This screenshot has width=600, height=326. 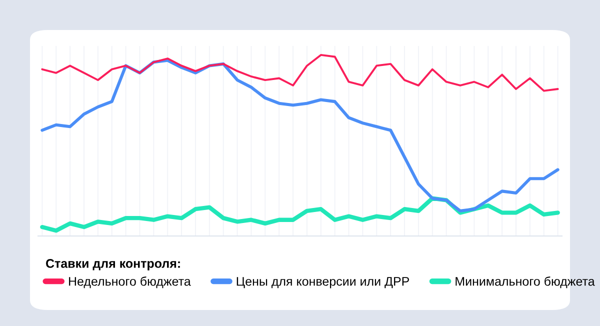 I want to click on legend-title: Ставки для контроля:, so click(x=113, y=264).